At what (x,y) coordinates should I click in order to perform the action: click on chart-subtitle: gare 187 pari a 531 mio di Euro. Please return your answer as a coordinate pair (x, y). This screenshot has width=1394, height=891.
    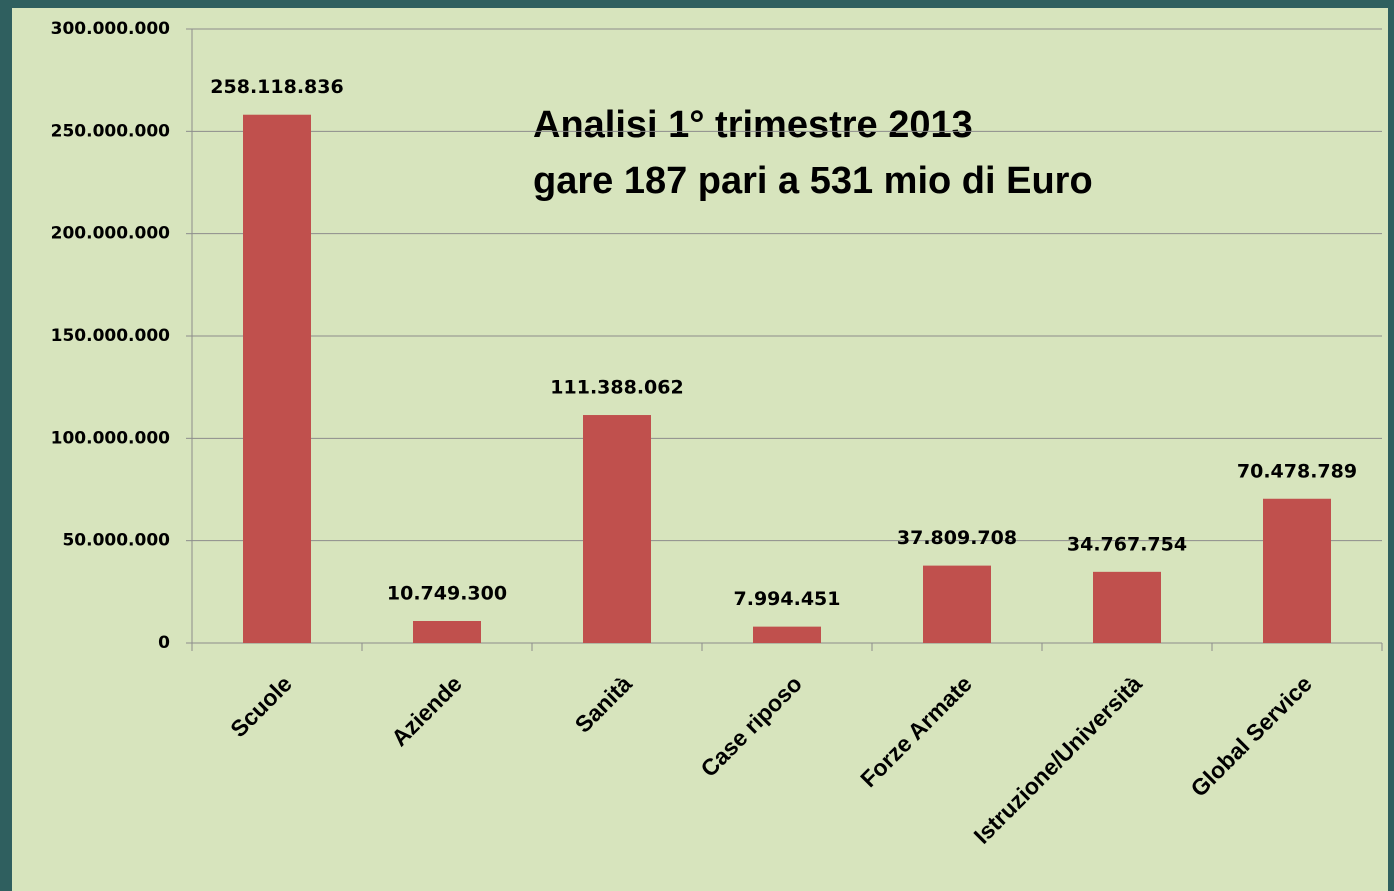
    Looking at the image, I should click on (813, 181).